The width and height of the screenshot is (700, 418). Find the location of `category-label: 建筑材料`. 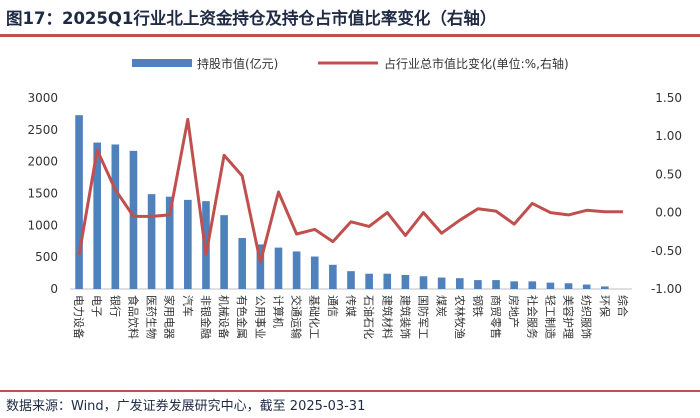

category-label: 建筑材料 is located at coordinates (387, 317).